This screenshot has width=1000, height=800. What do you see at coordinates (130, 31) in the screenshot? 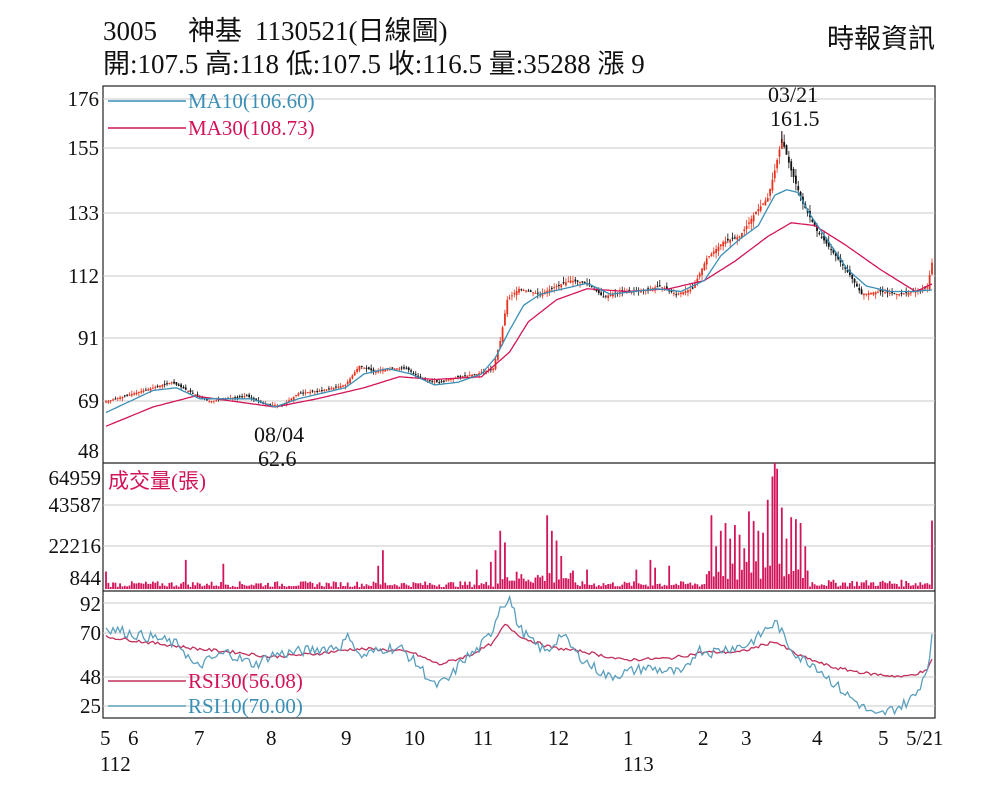
I see `title-stock-code: 3005` at bounding box center [130, 31].